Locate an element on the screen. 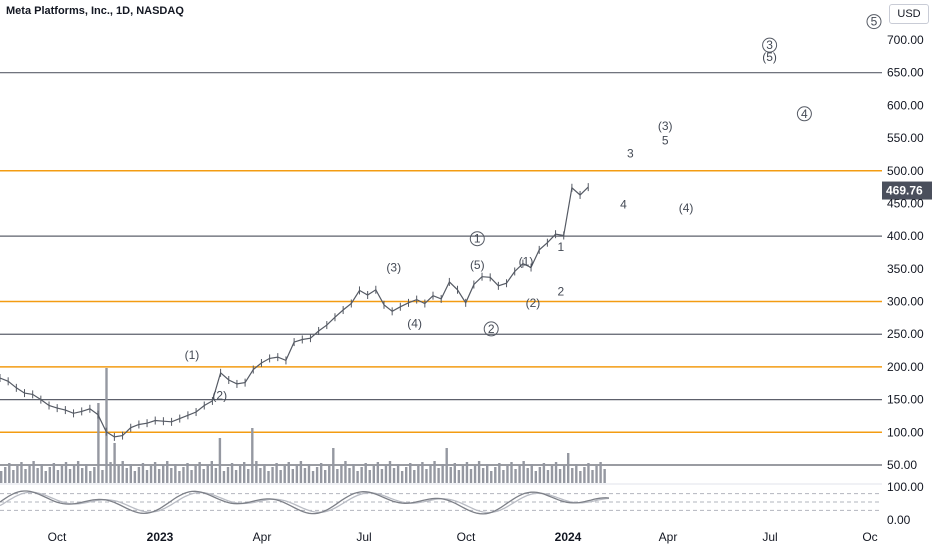 The width and height of the screenshot is (932, 550). price-tick-label: 600.00 is located at coordinates (905, 105).